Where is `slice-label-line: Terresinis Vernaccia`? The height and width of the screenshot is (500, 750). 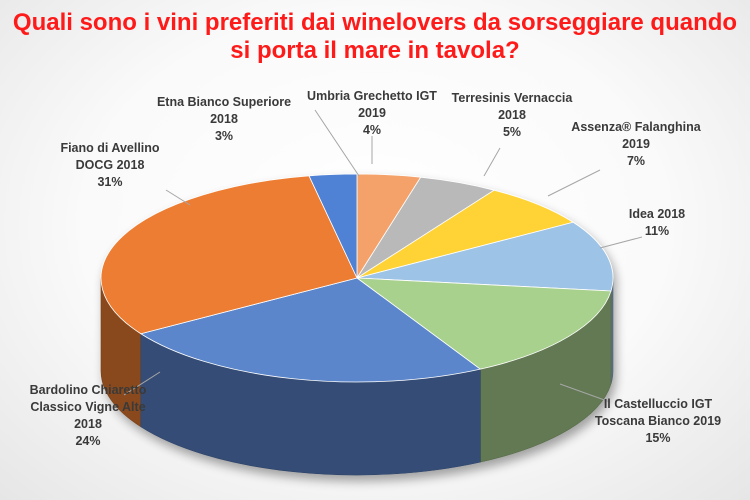
slice-label-line: Terresinis Vernaccia is located at coordinates (513, 98).